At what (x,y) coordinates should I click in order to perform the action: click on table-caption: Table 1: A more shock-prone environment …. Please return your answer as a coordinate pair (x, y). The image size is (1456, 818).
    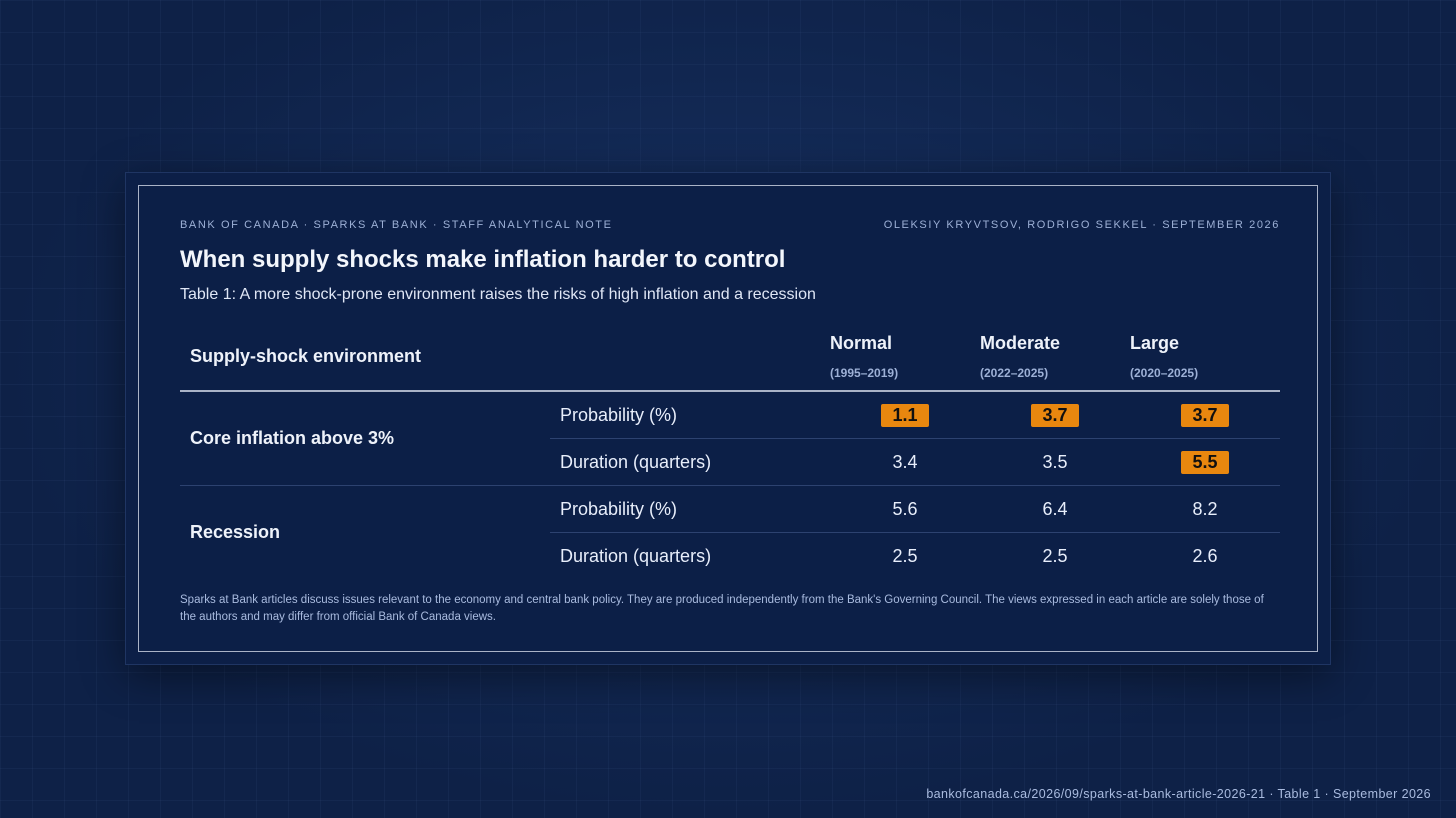
    Looking at the image, I should click on (498, 294).